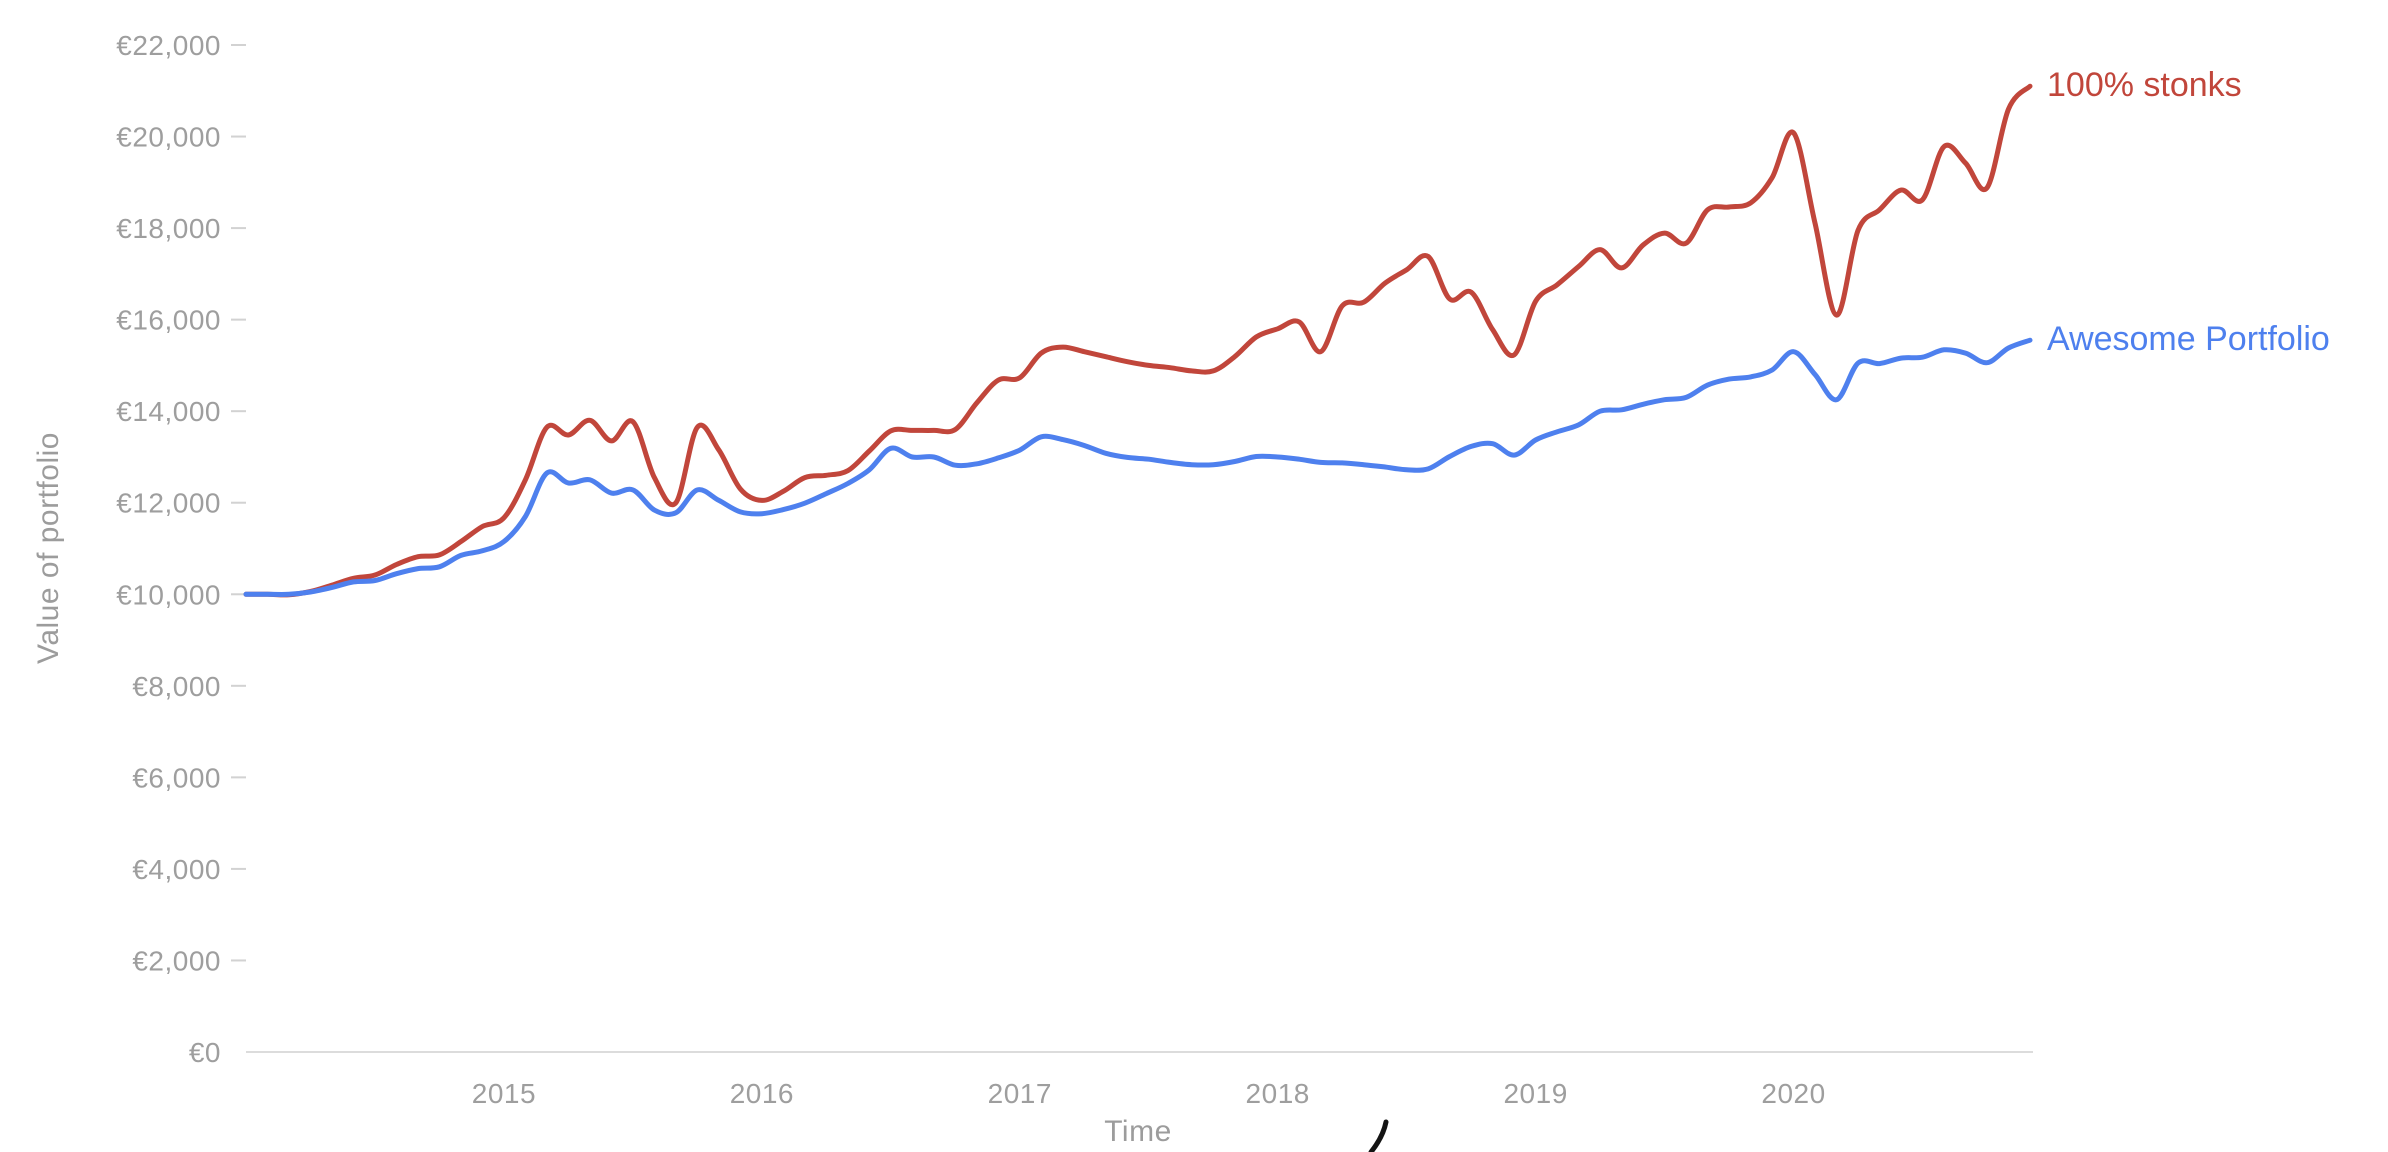 Image resolution: width=2388 pixels, height=1152 pixels. What do you see at coordinates (48, 548) in the screenshot?
I see `y-axis-title: Value of portfolio` at bounding box center [48, 548].